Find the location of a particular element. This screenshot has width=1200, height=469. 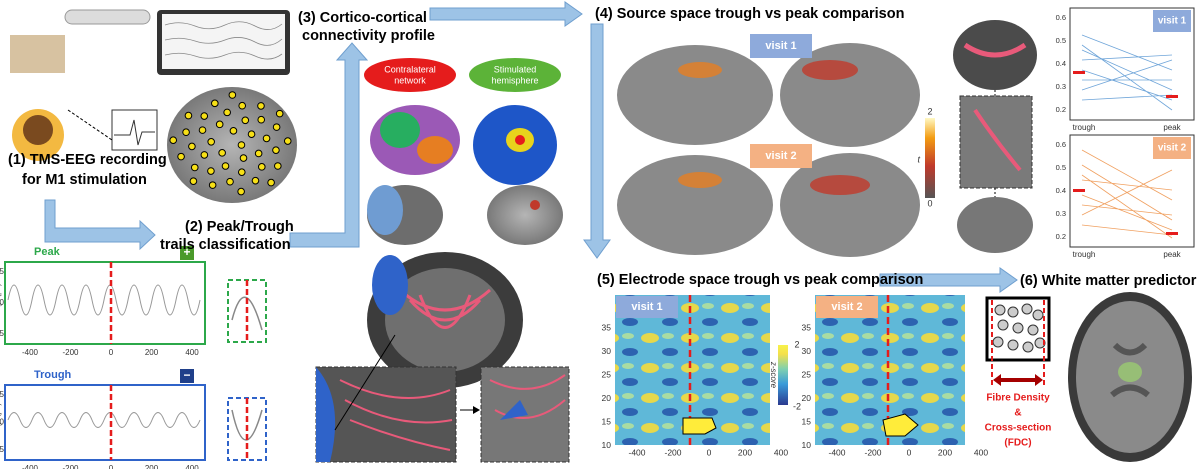

y-tick-label: -5 is located at coordinates (2, 449).